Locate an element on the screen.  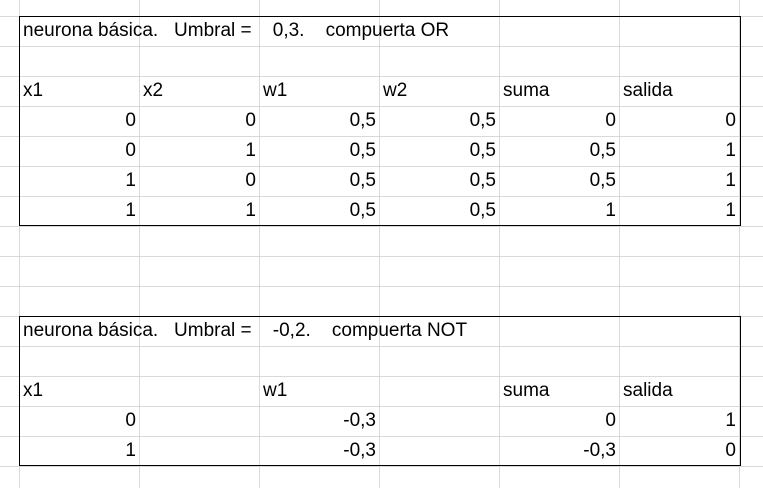
or-header-salida: salida is located at coordinates (648, 90).